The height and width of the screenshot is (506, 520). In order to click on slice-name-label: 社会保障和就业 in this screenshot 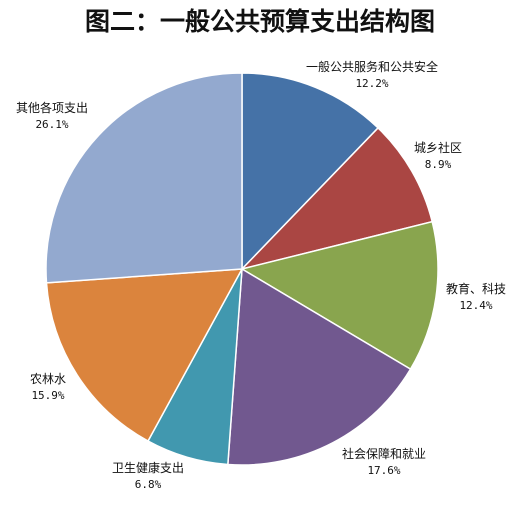, I will do `click(384, 453)`.